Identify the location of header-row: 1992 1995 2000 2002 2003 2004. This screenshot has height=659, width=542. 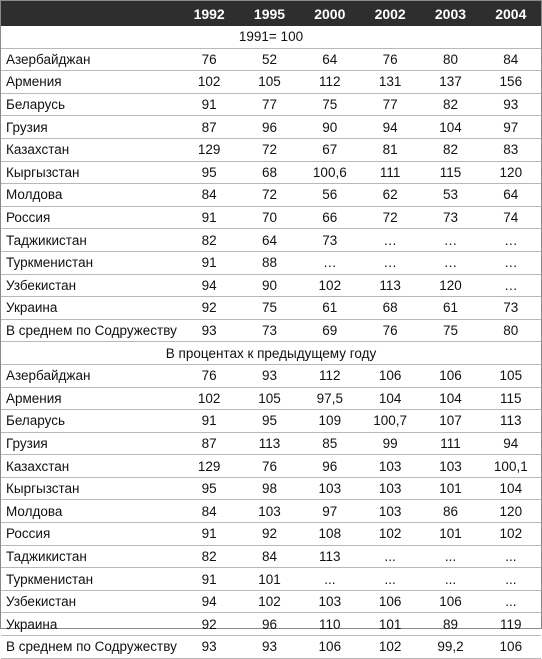
(271, 13).